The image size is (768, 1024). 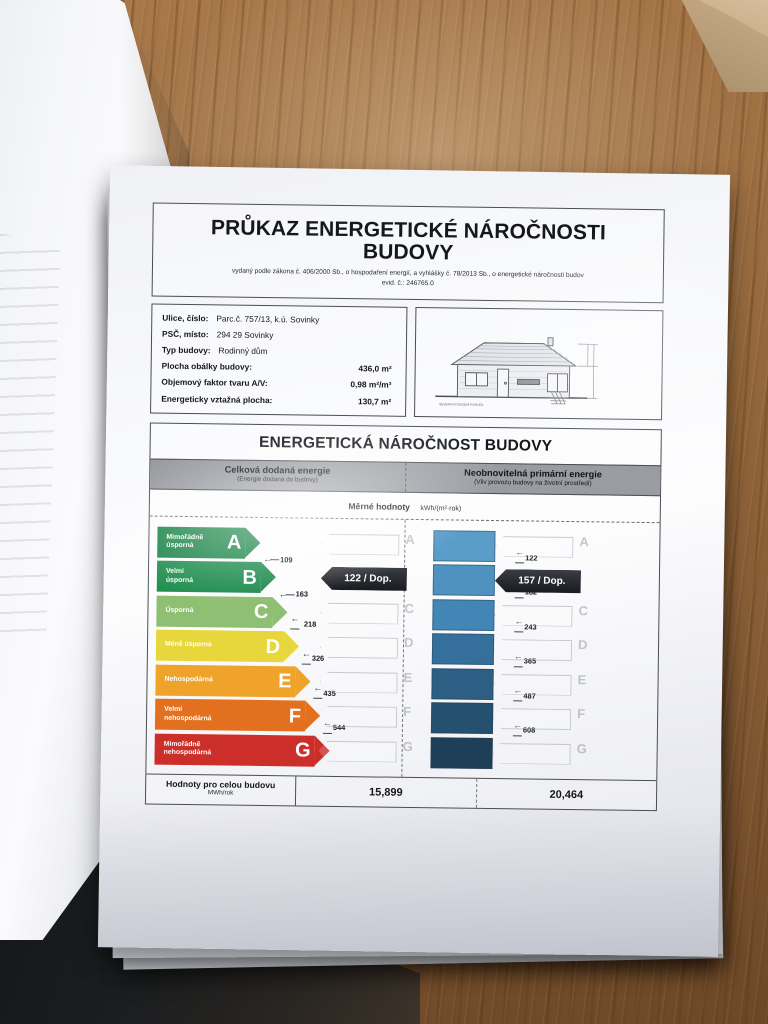 What do you see at coordinates (268, 319) in the screenshot?
I see `info-value-street: Parc.č. 757/13, k.ú. Sovinky` at bounding box center [268, 319].